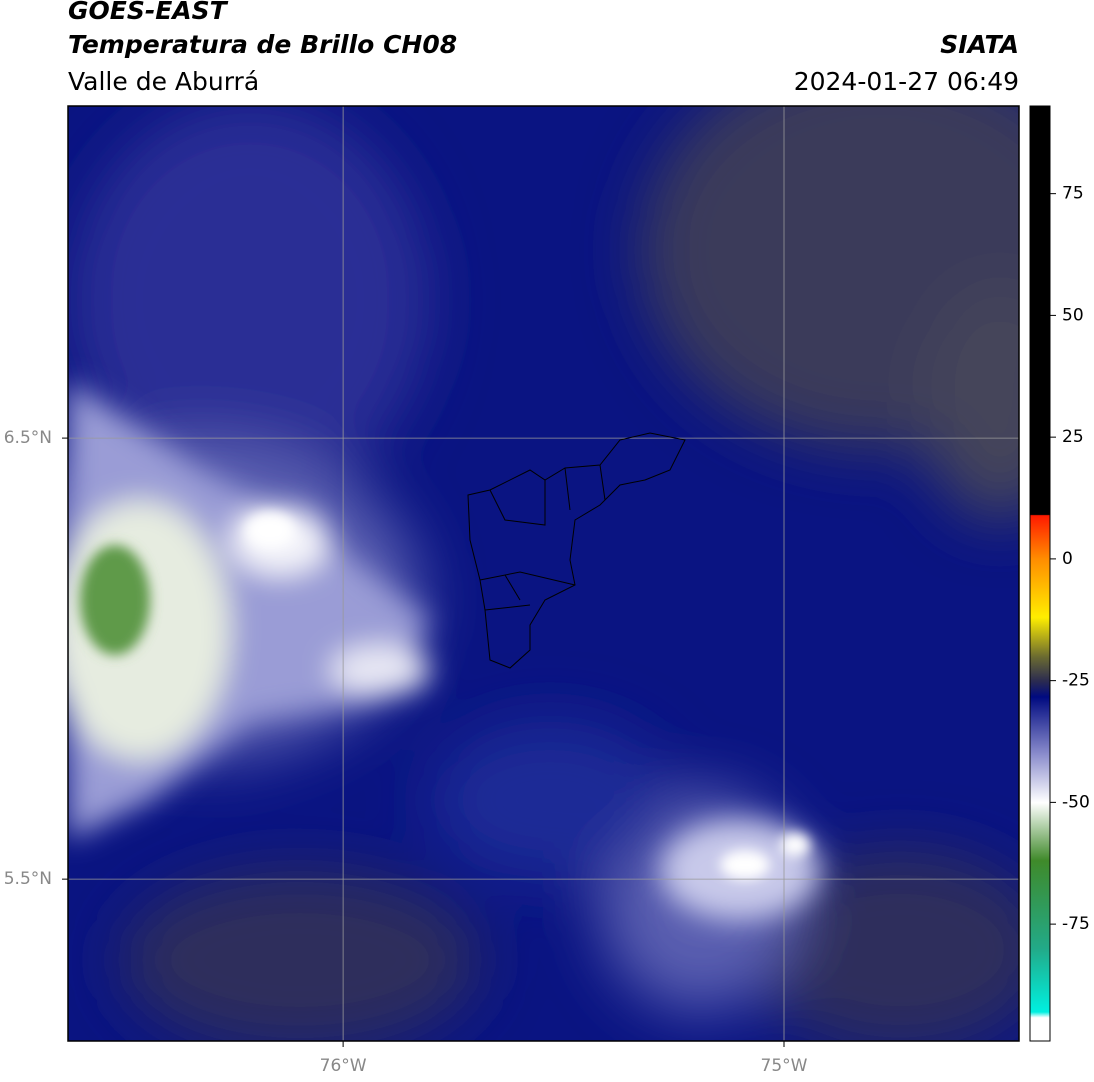 This screenshot has width=1094, height=1082. Describe the element at coordinates (163, 81) in the screenshot. I see `region: Valle de Aburrá` at that location.